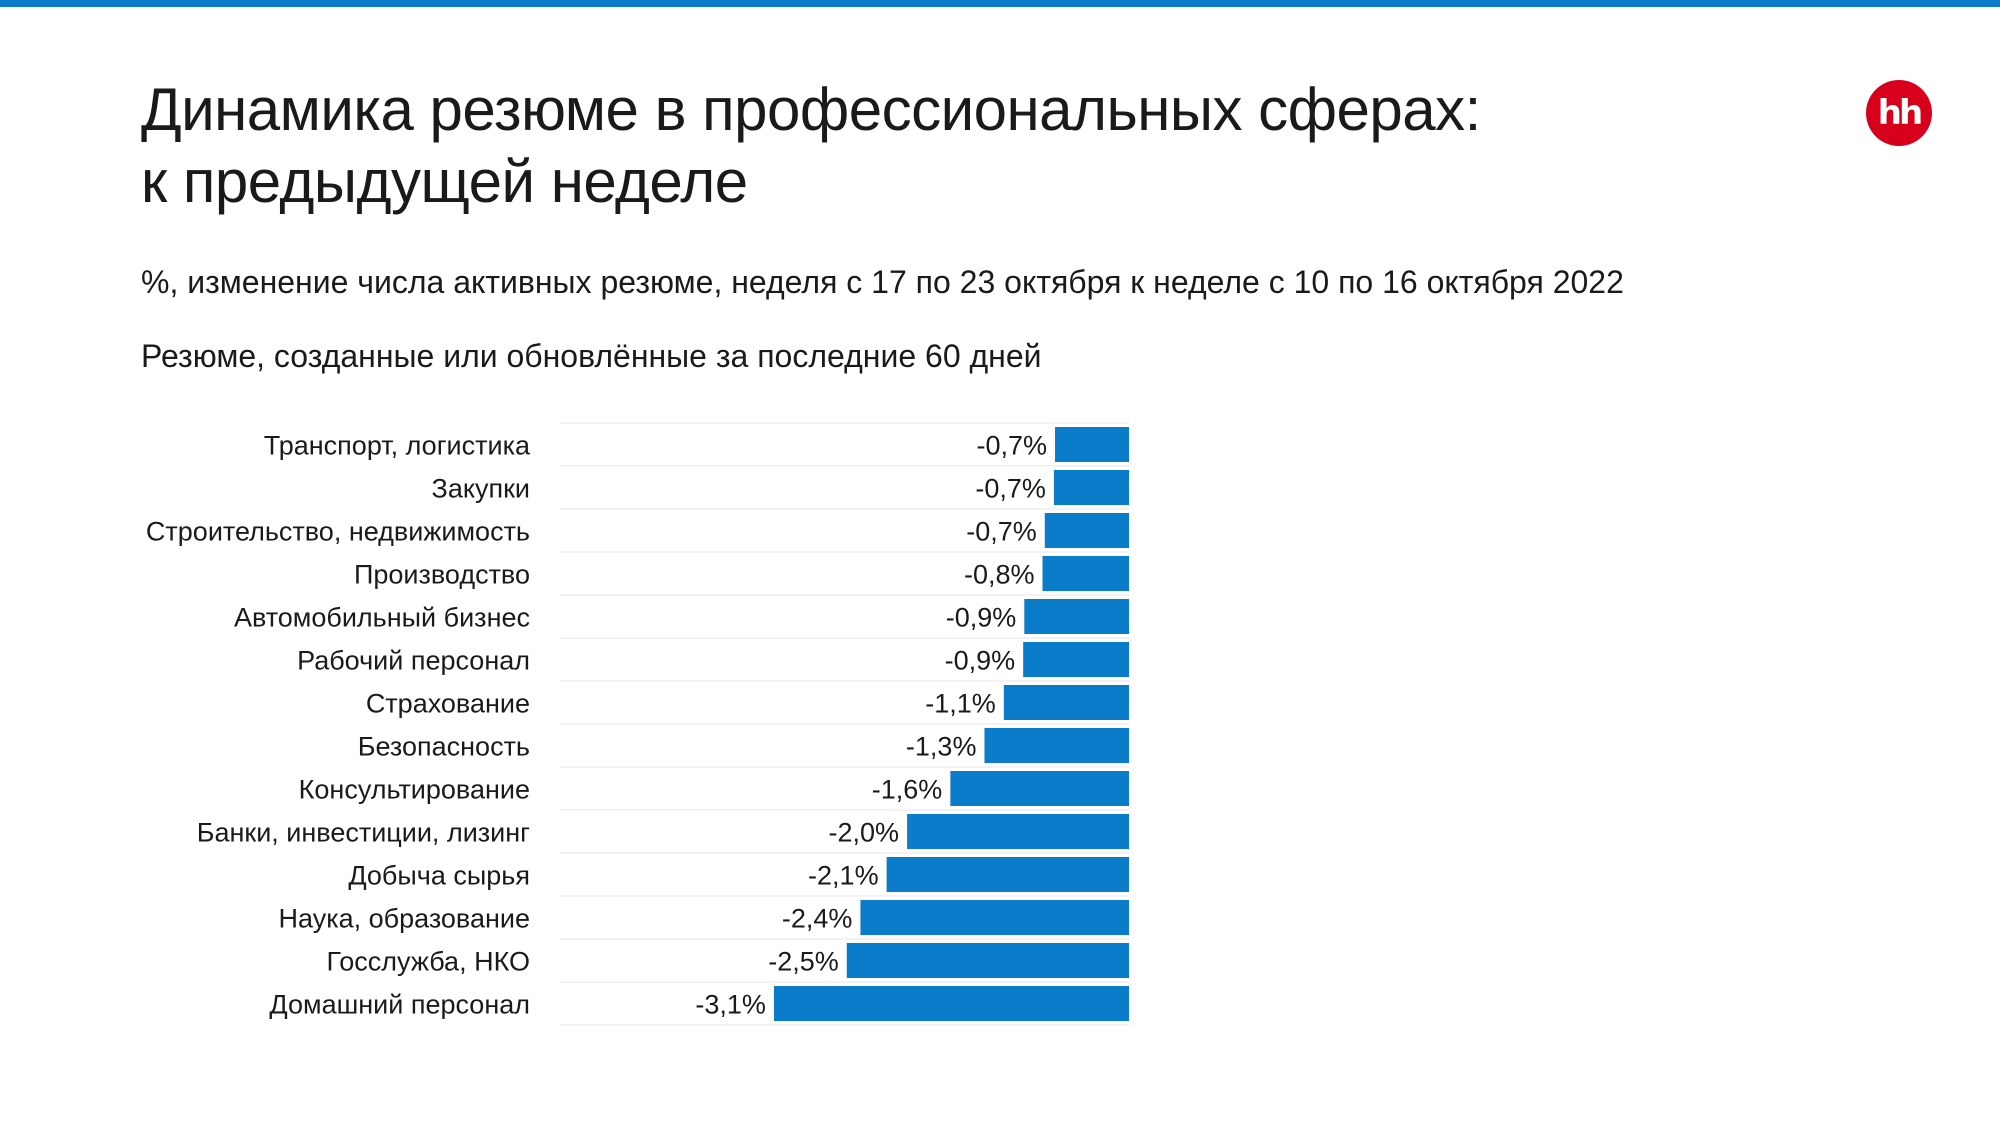 Image resolution: width=2000 pixels, height=1125 pixels. What do you see at coordinates (363, 833) in the screenshot?
I see `category-label: Банки, инвестиции, лизинг` at bounding box center [363, 833].